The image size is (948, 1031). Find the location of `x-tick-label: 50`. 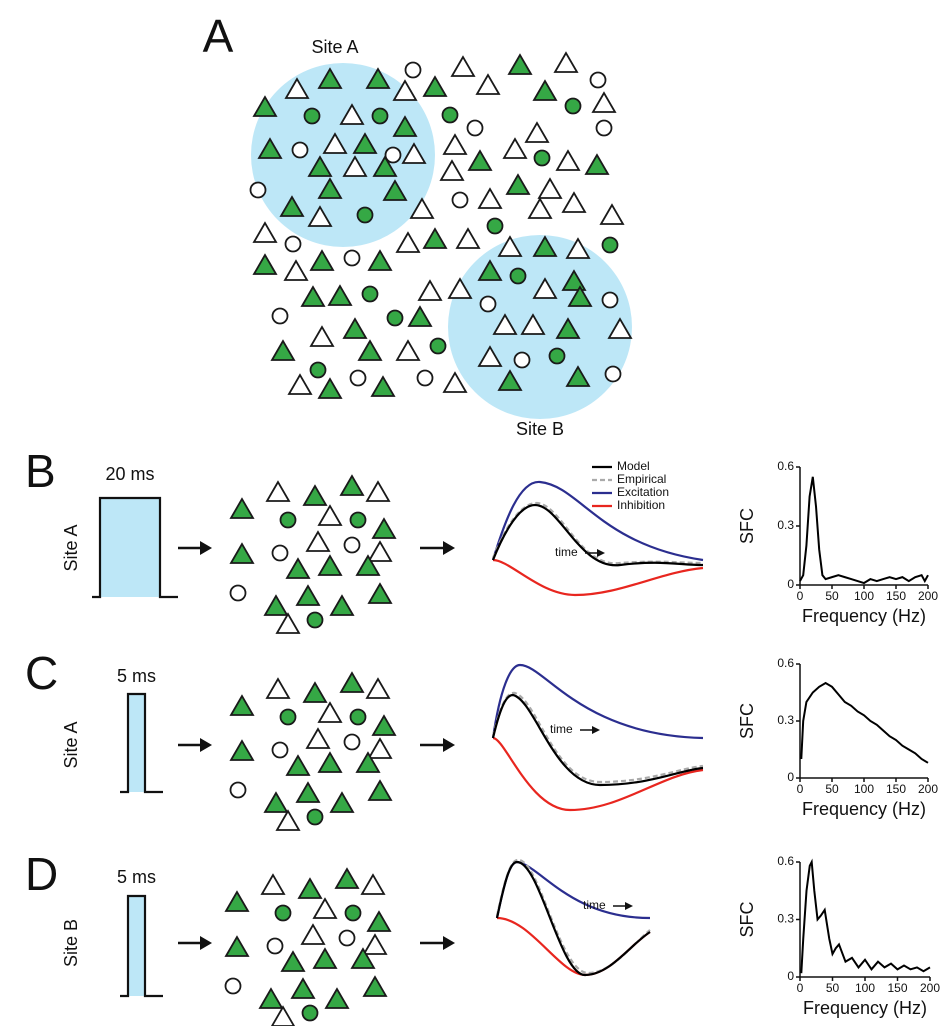

x-tick-label: 50 is located at coordinates (832, 596).